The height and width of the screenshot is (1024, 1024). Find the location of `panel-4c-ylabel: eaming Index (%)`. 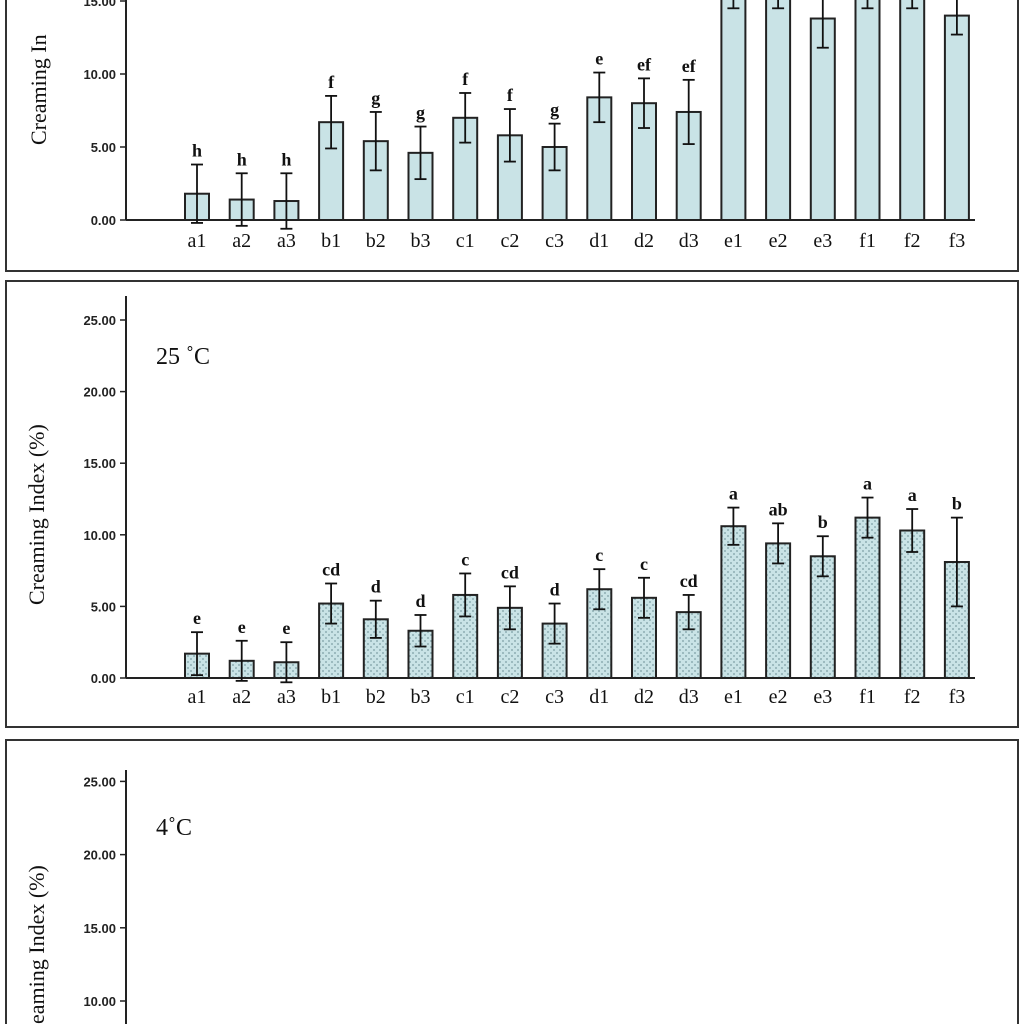

panel-4c-ylabel: eaming Index (%) is located at coordinates (36, 944).